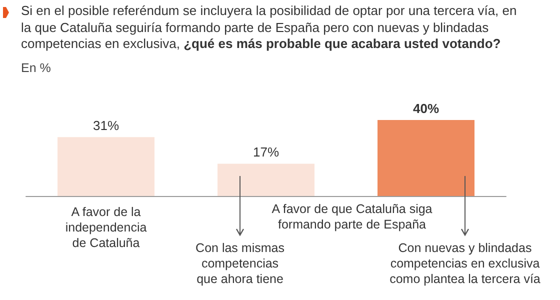 Image resolution: width=560 pixels, height=300 pixels. What do you see at coordinates (36, 68) in the screenshot?
I see `chart-subtitle: En %` at bounding box center [36, 68].